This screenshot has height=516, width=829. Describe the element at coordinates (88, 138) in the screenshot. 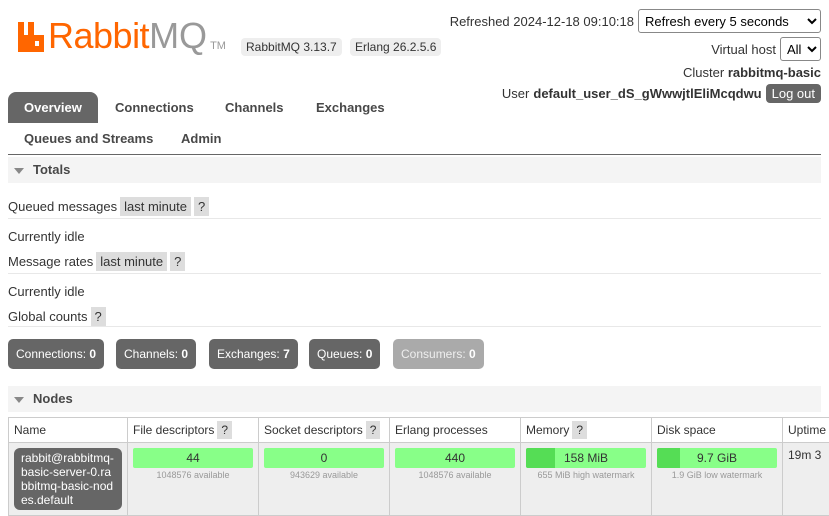

I see `tab-queues-and-streams: Queues and Streams` at that location.